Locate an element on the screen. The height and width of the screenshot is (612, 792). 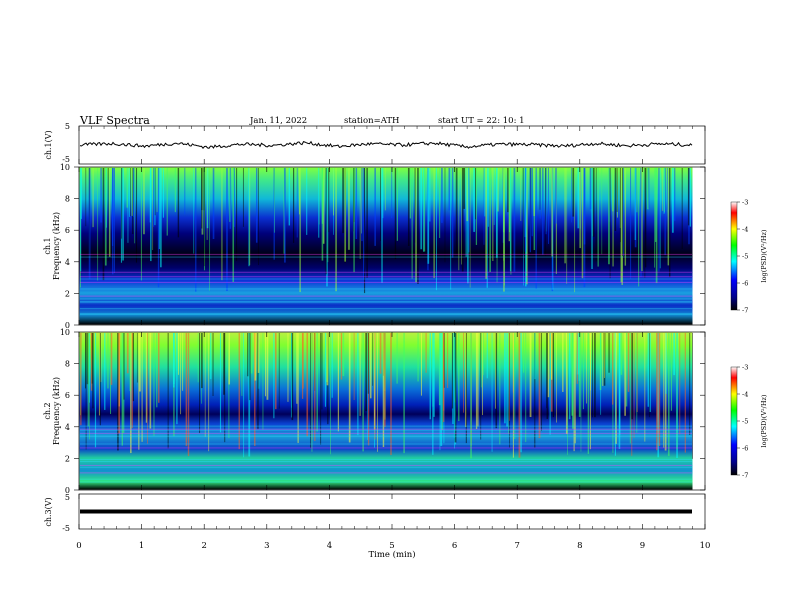
y-tick-label: 6 is located at coordinates (67, 230).